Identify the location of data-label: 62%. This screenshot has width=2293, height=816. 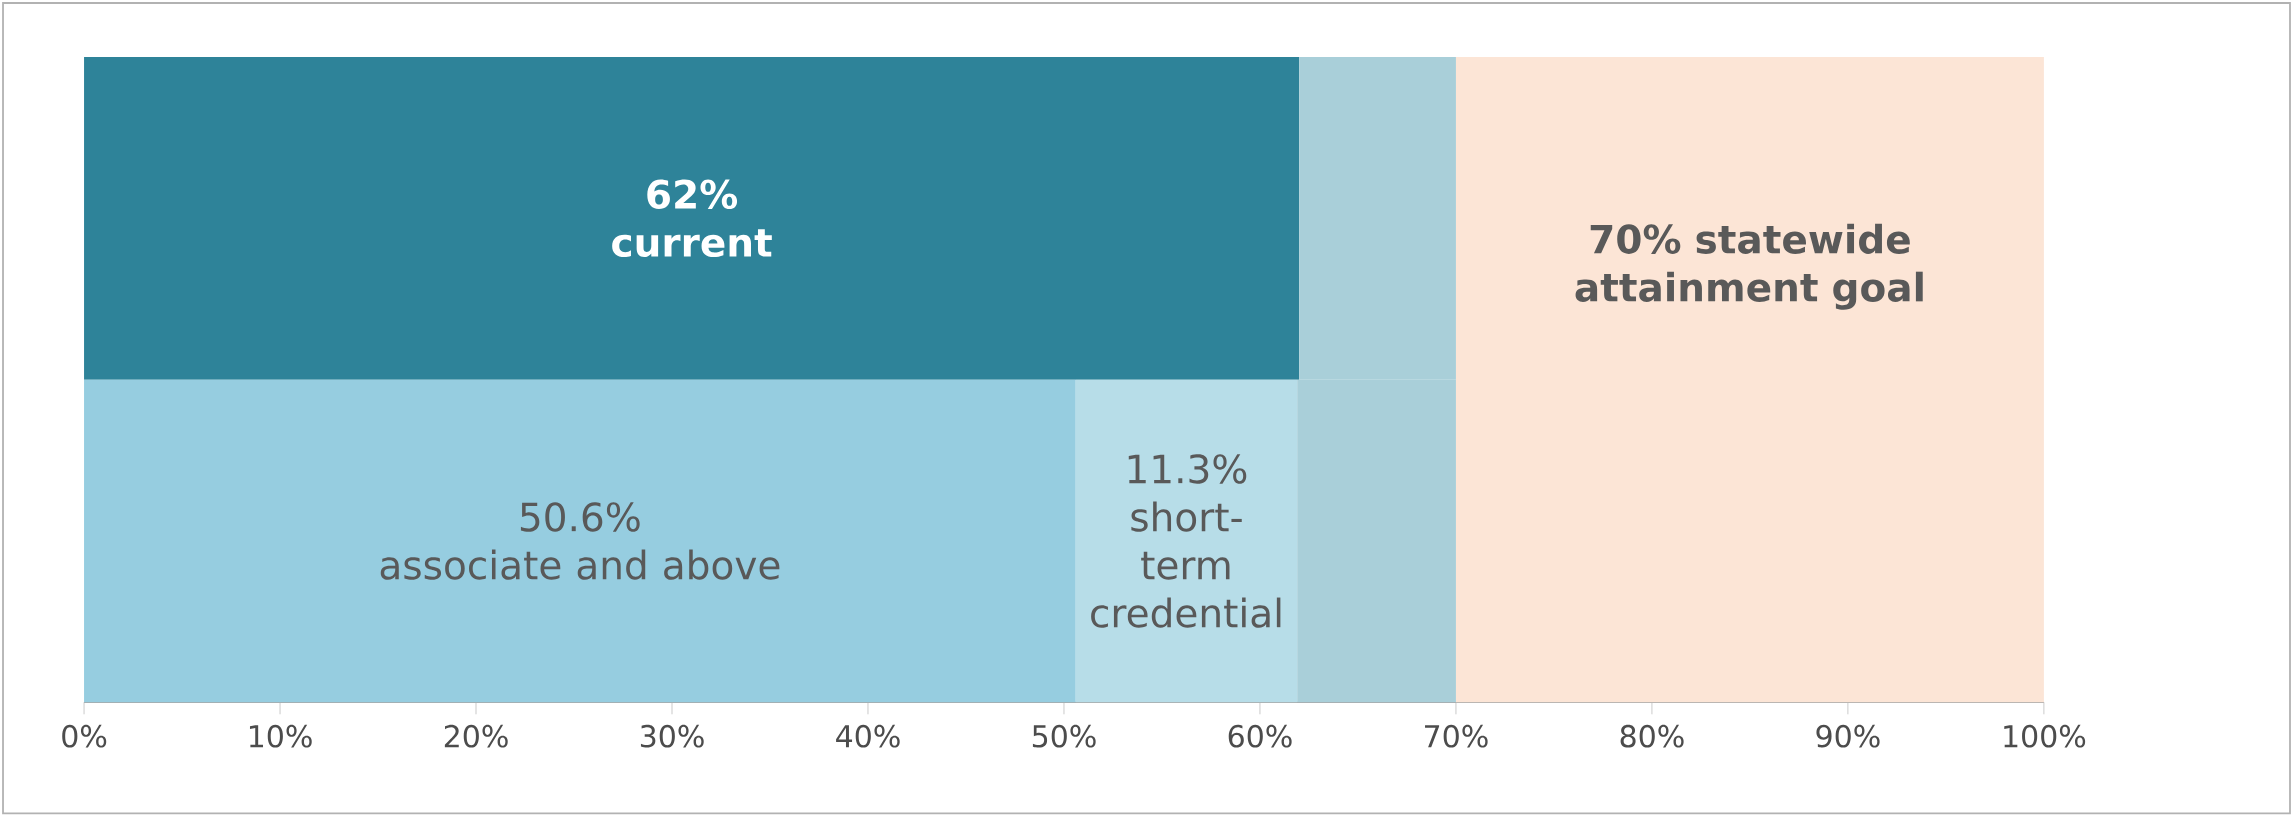
(692, 194).